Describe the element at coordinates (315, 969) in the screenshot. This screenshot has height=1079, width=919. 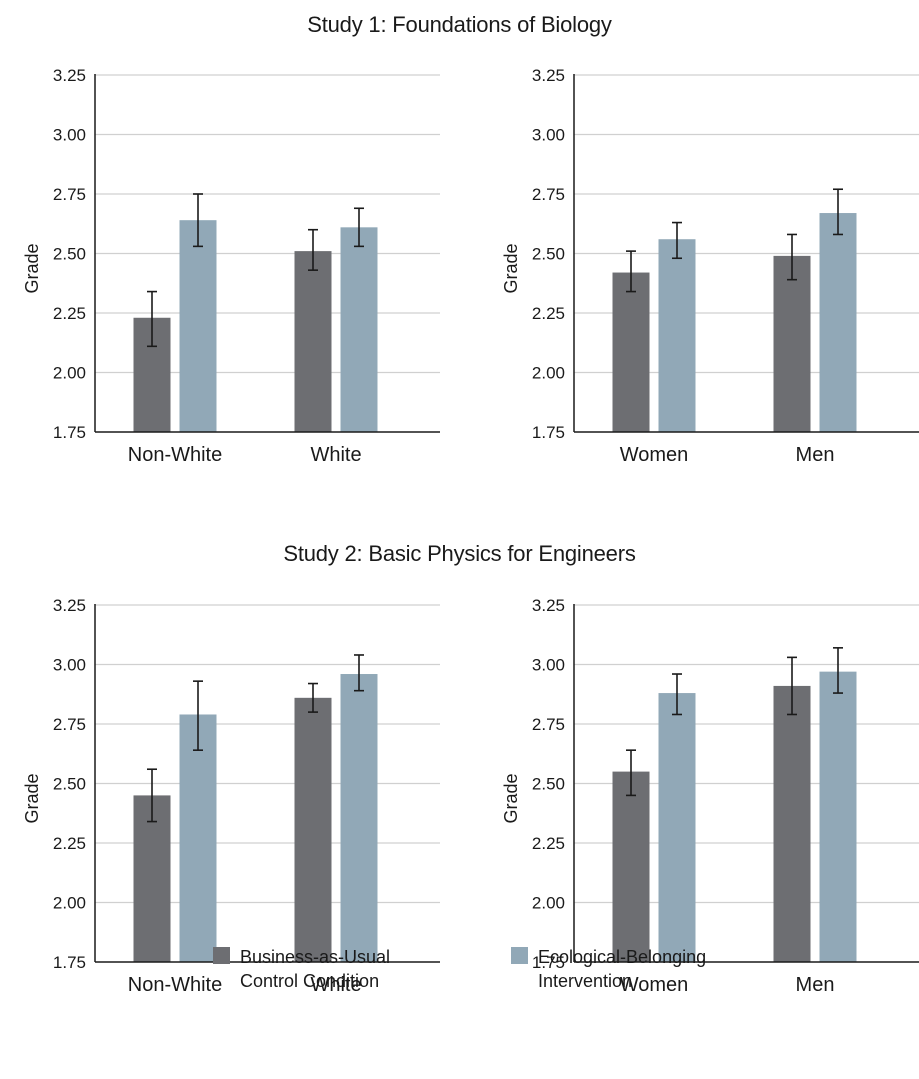
I see `legend-label-control: Business-as-Usual Control Condition` at that location.